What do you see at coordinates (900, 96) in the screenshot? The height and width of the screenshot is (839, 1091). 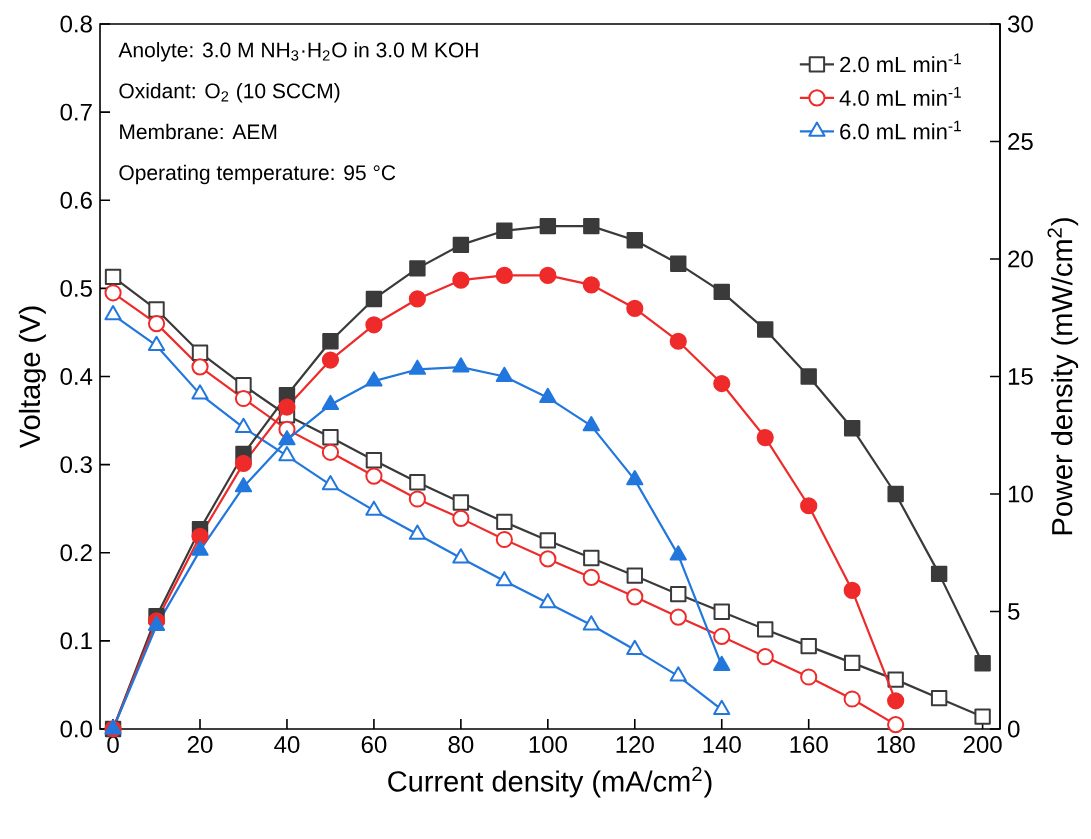 I see `legend-label: 4.0 mL min$^{-1}$` at bounding box center [900, 96].